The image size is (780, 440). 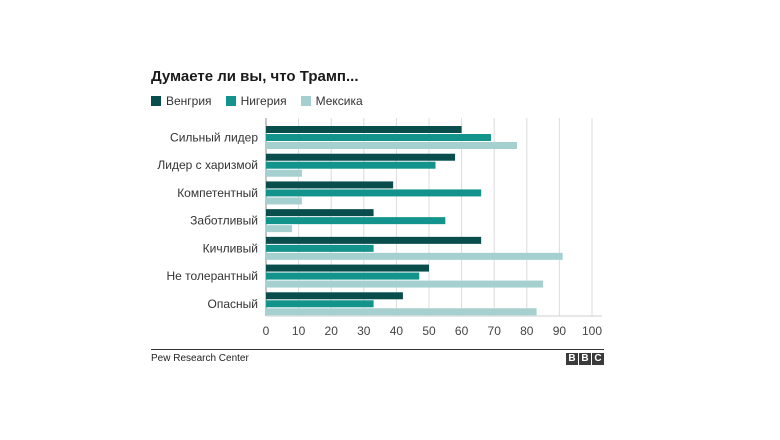 What do you see at coordinates (592, 331) in the screenshot?
I see `x-tick-label: 100` at bounding box center [592, 331].